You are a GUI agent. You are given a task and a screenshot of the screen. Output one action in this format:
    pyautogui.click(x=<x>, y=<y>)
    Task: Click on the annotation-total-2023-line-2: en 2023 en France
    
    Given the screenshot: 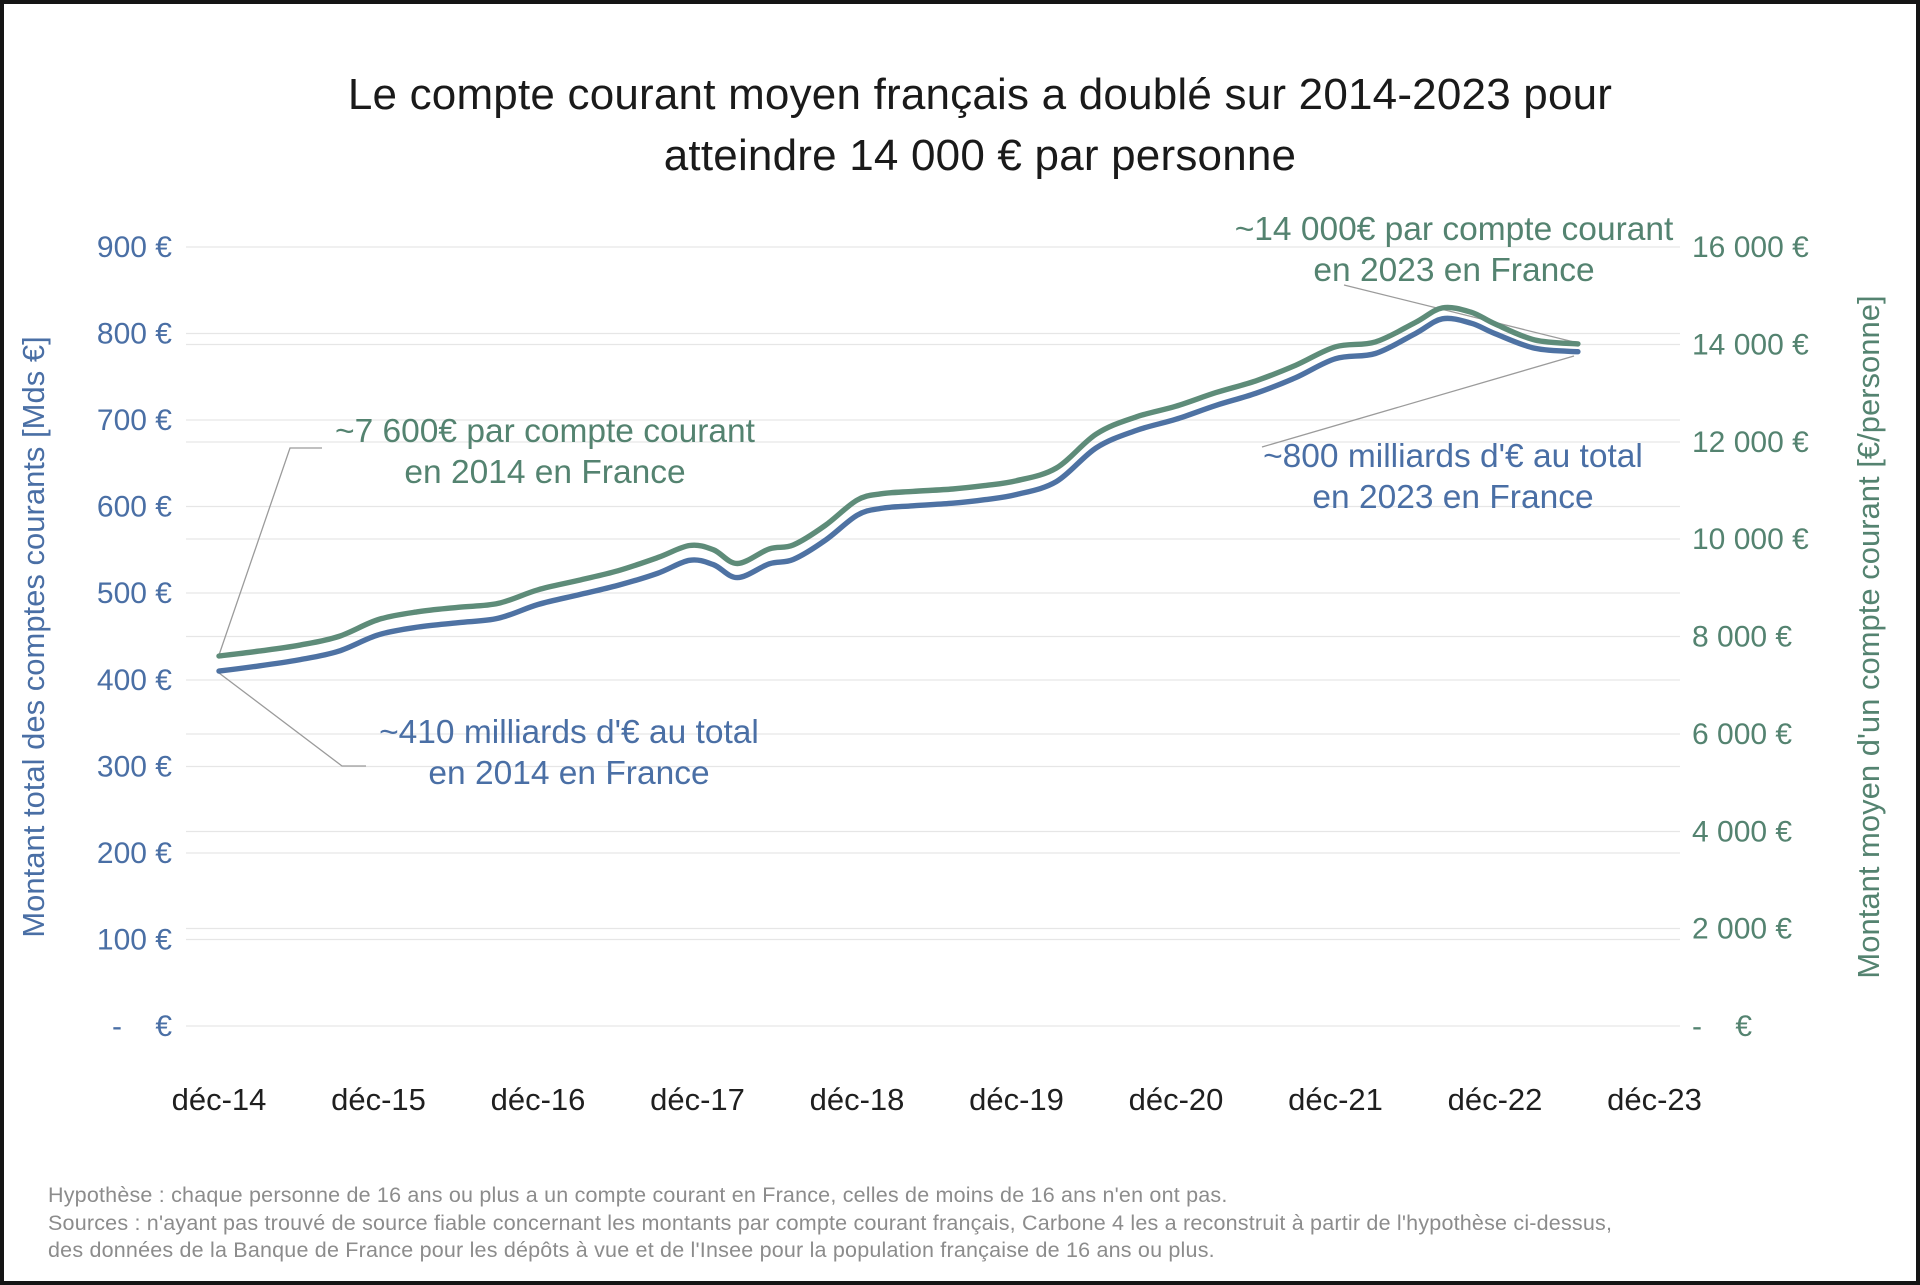 What is the action you would take?
    pyautogui.click(x=1452, y=497)
    